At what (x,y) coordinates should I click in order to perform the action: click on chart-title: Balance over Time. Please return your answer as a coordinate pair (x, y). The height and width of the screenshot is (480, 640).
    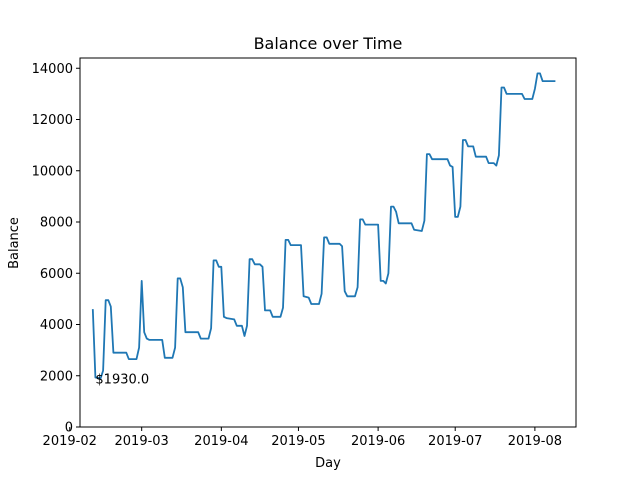
    Looking at the image, I should click on (328, 43).